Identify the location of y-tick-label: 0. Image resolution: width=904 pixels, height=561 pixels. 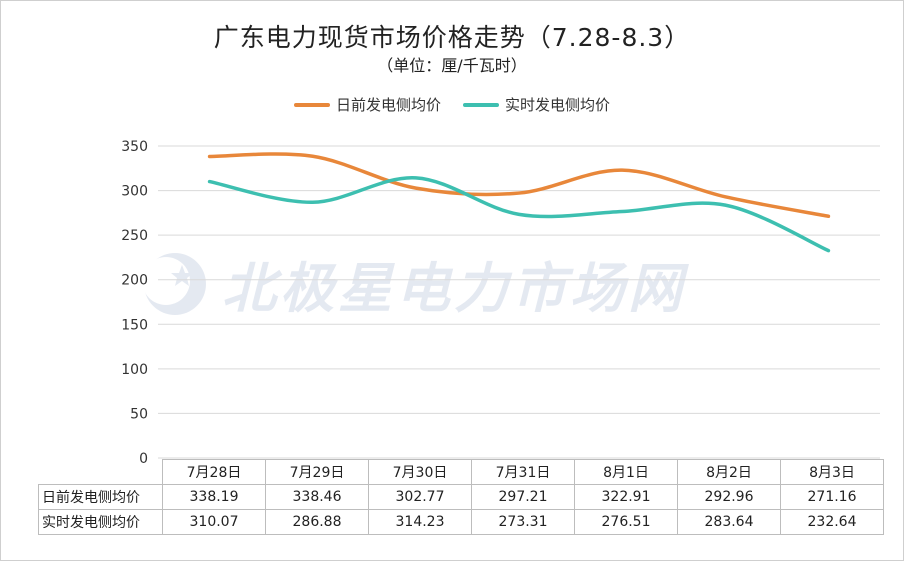
(143, 459).